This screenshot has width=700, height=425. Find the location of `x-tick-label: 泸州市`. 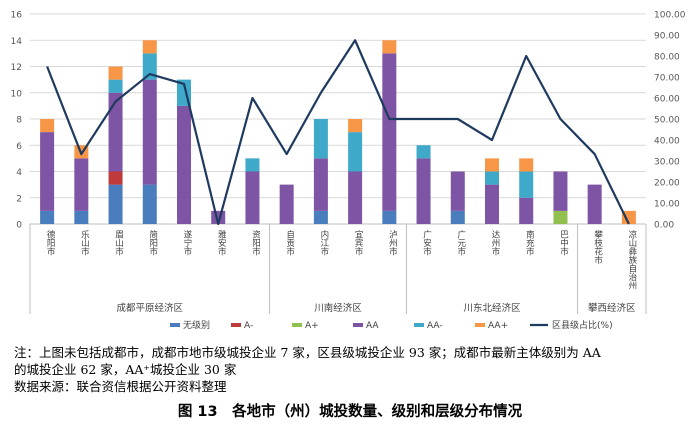

x-tick-label: 泸州市 is located at coordinates (392, 242).